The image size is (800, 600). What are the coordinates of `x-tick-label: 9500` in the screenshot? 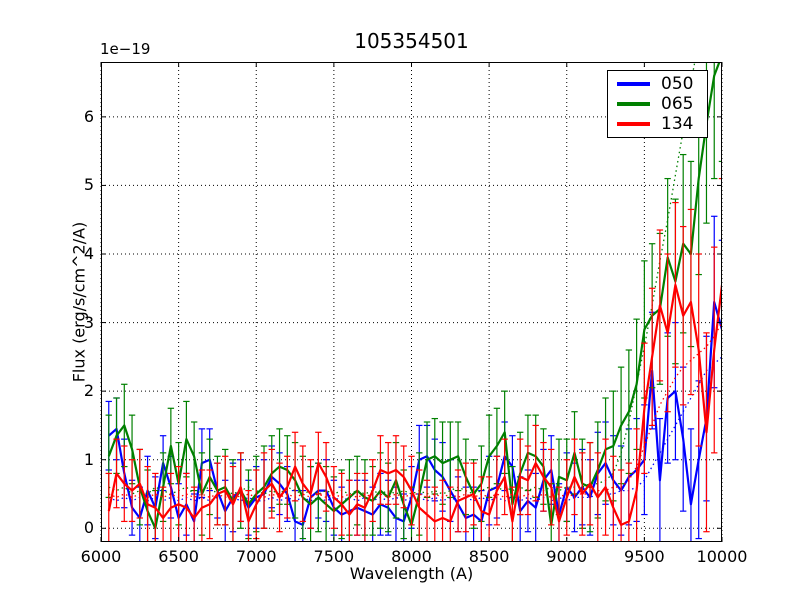 It's located at (644, 556).